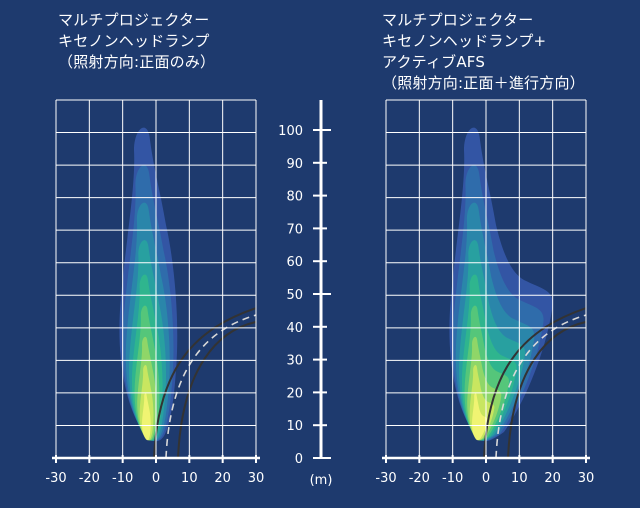 Image resolution: width=640 pixels, height=508 pixels. What do you see at coordinates (483, 83) in the screenshot?
I see `right-title-line-4: （照射方向:正面＋進行方向）` at bounding box center [483, 83].